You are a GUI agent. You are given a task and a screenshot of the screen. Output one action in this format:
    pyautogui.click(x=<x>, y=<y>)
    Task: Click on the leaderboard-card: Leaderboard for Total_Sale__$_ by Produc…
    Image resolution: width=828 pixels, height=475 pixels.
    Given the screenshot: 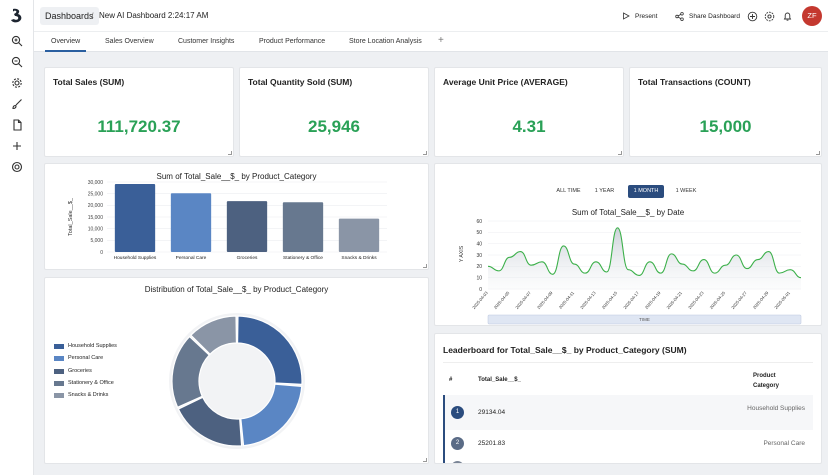 What is the action you would take?
    pyautogui.click(x=628, y=398)
    